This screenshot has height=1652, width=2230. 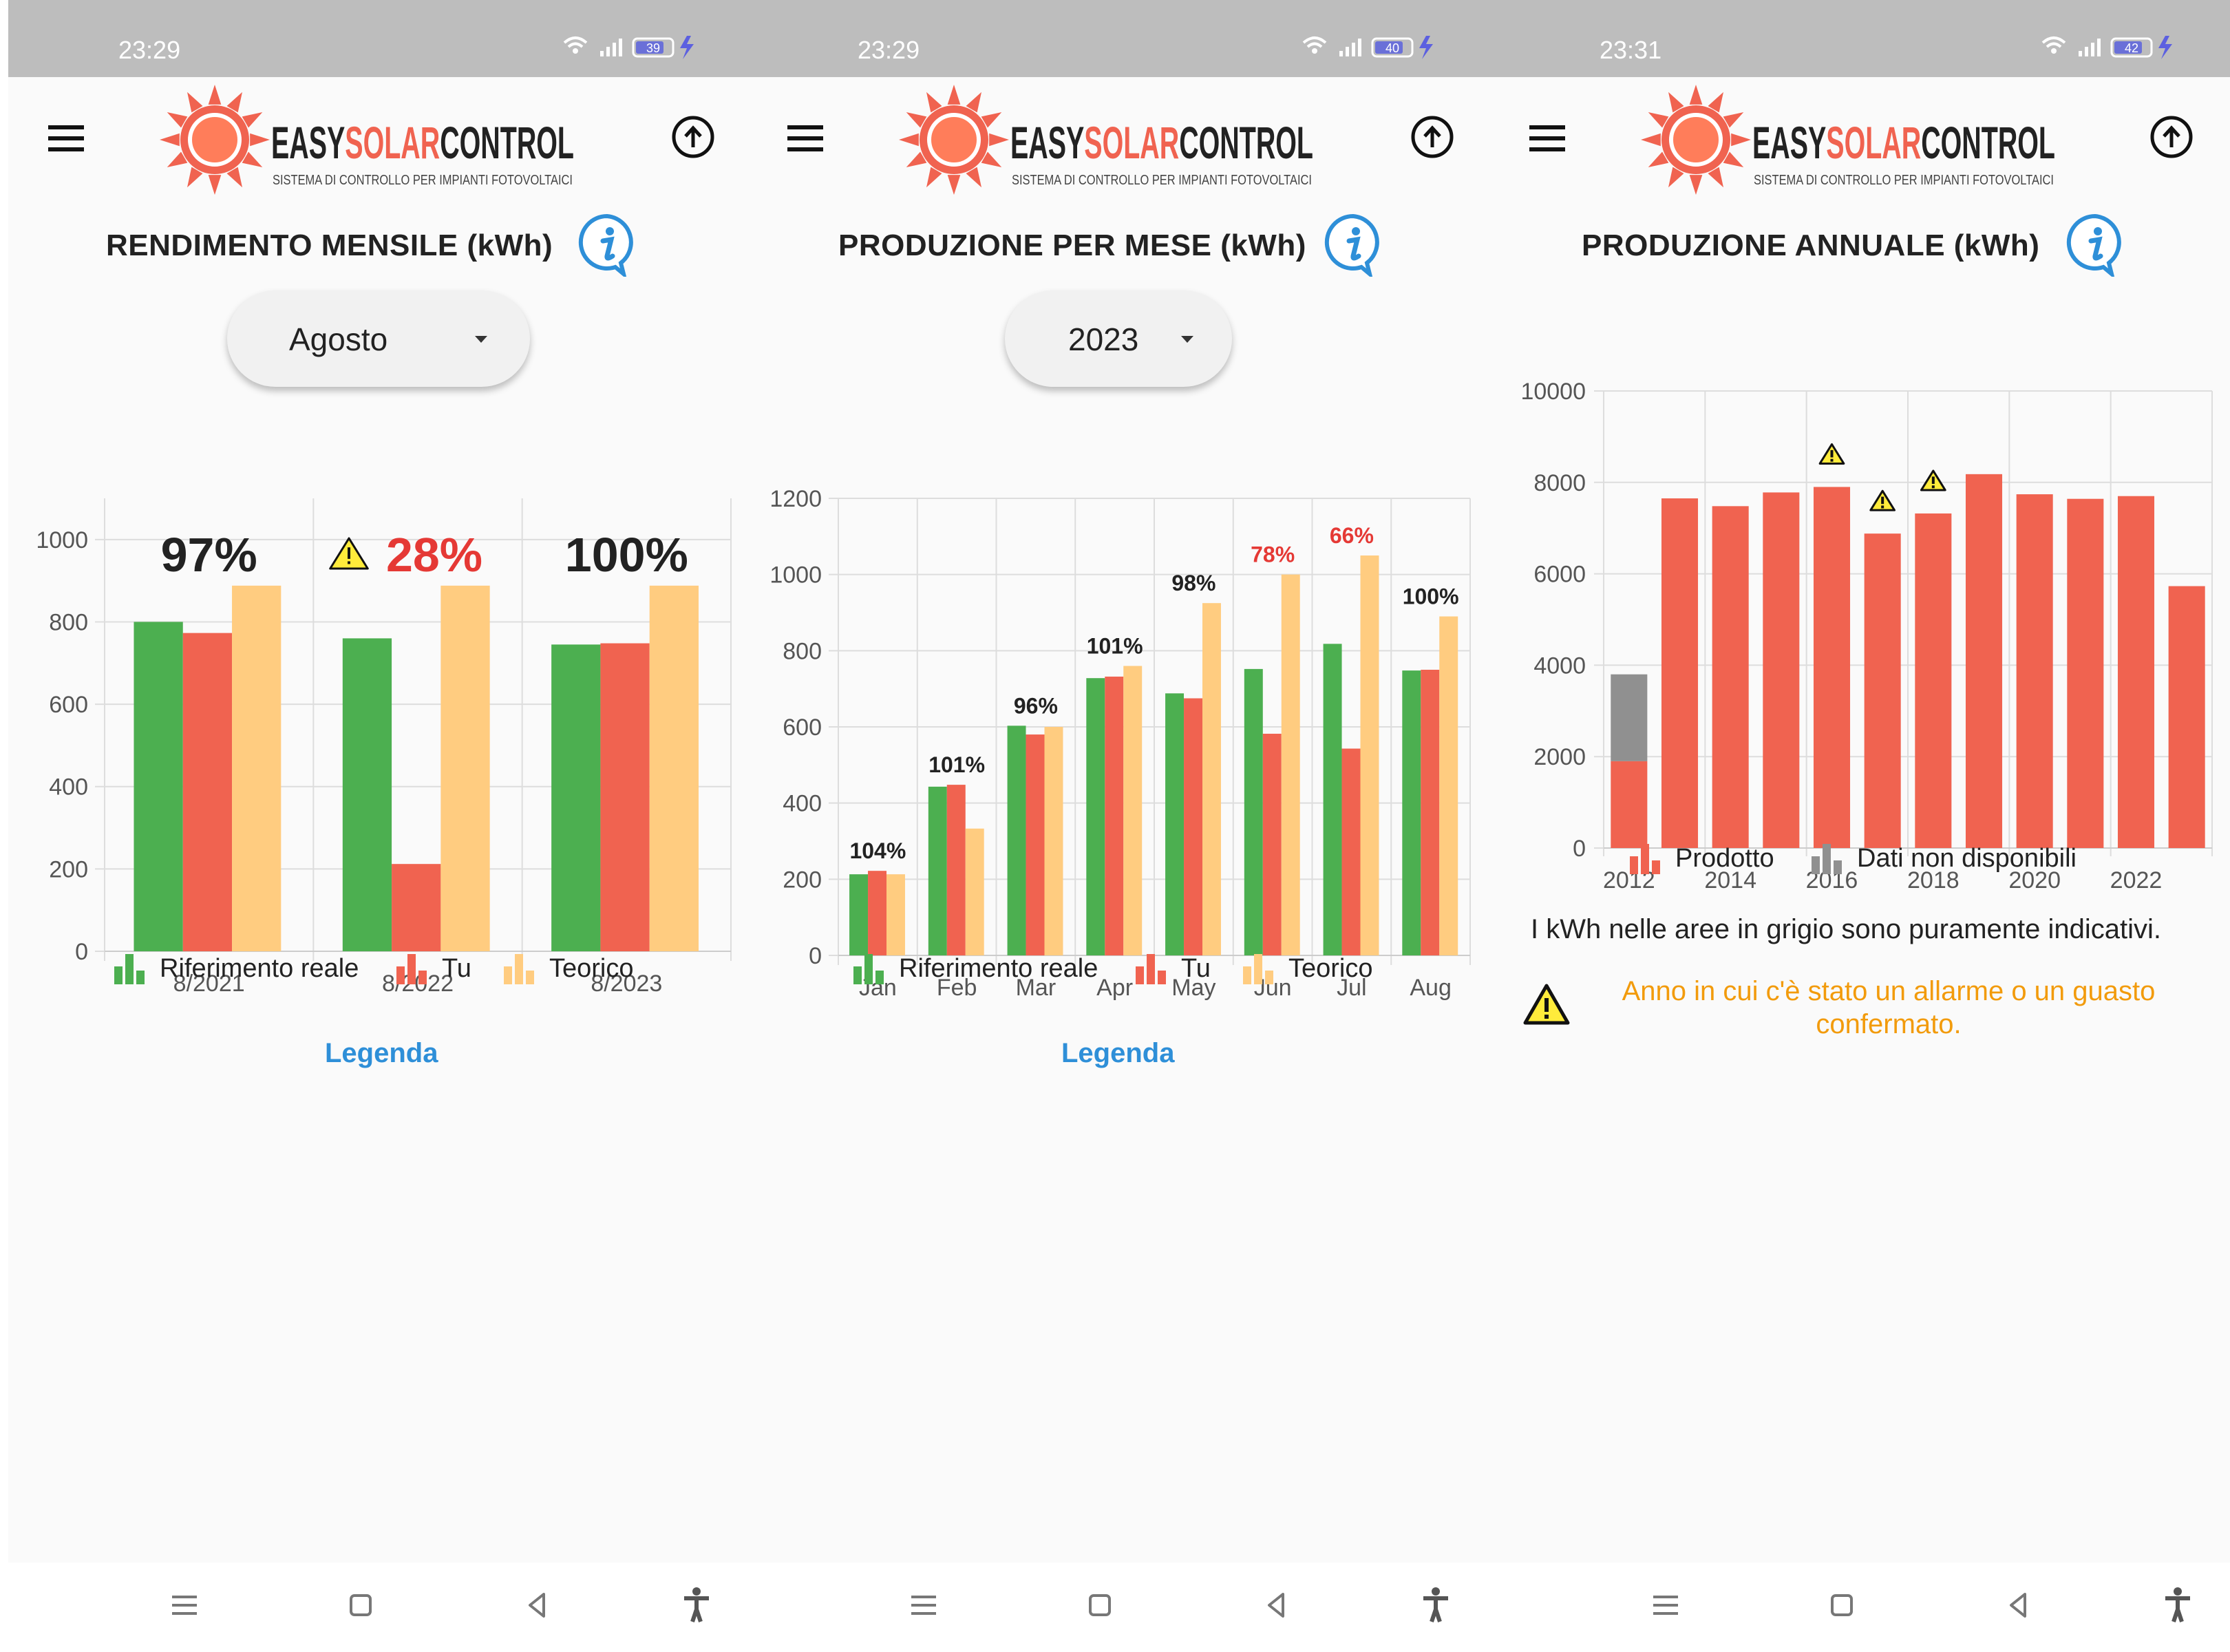 I want to click on legend-item-produced: Prodotto, so click(x=1700, y=859).